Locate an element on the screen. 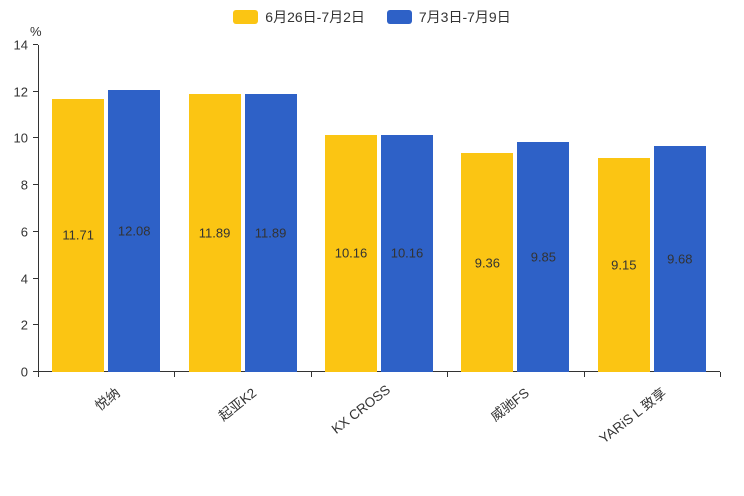 This screenshot has width=744, height=496. bar: 11.71 is located at coordinates (78, 235).